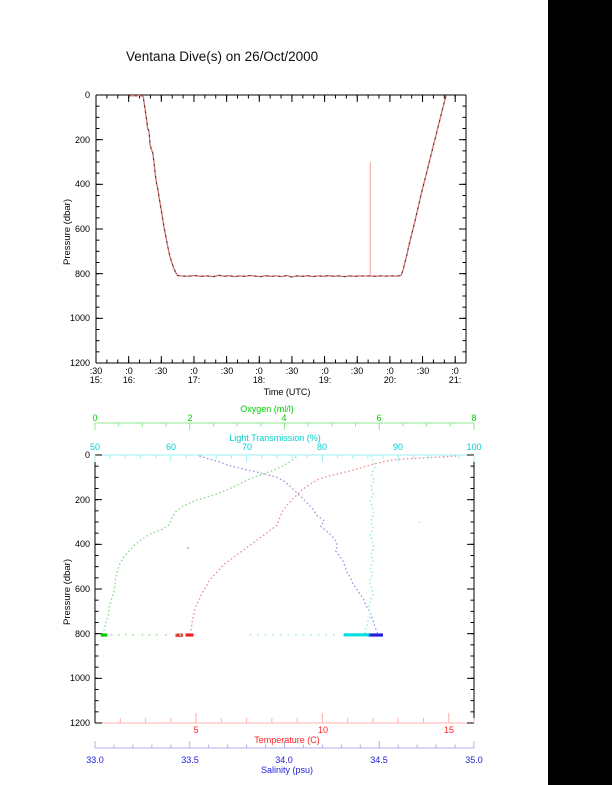  What do you see at coordinates (580, 392) in the screenshot?
I see `right-black-bar` at bounding box center [580, 392].